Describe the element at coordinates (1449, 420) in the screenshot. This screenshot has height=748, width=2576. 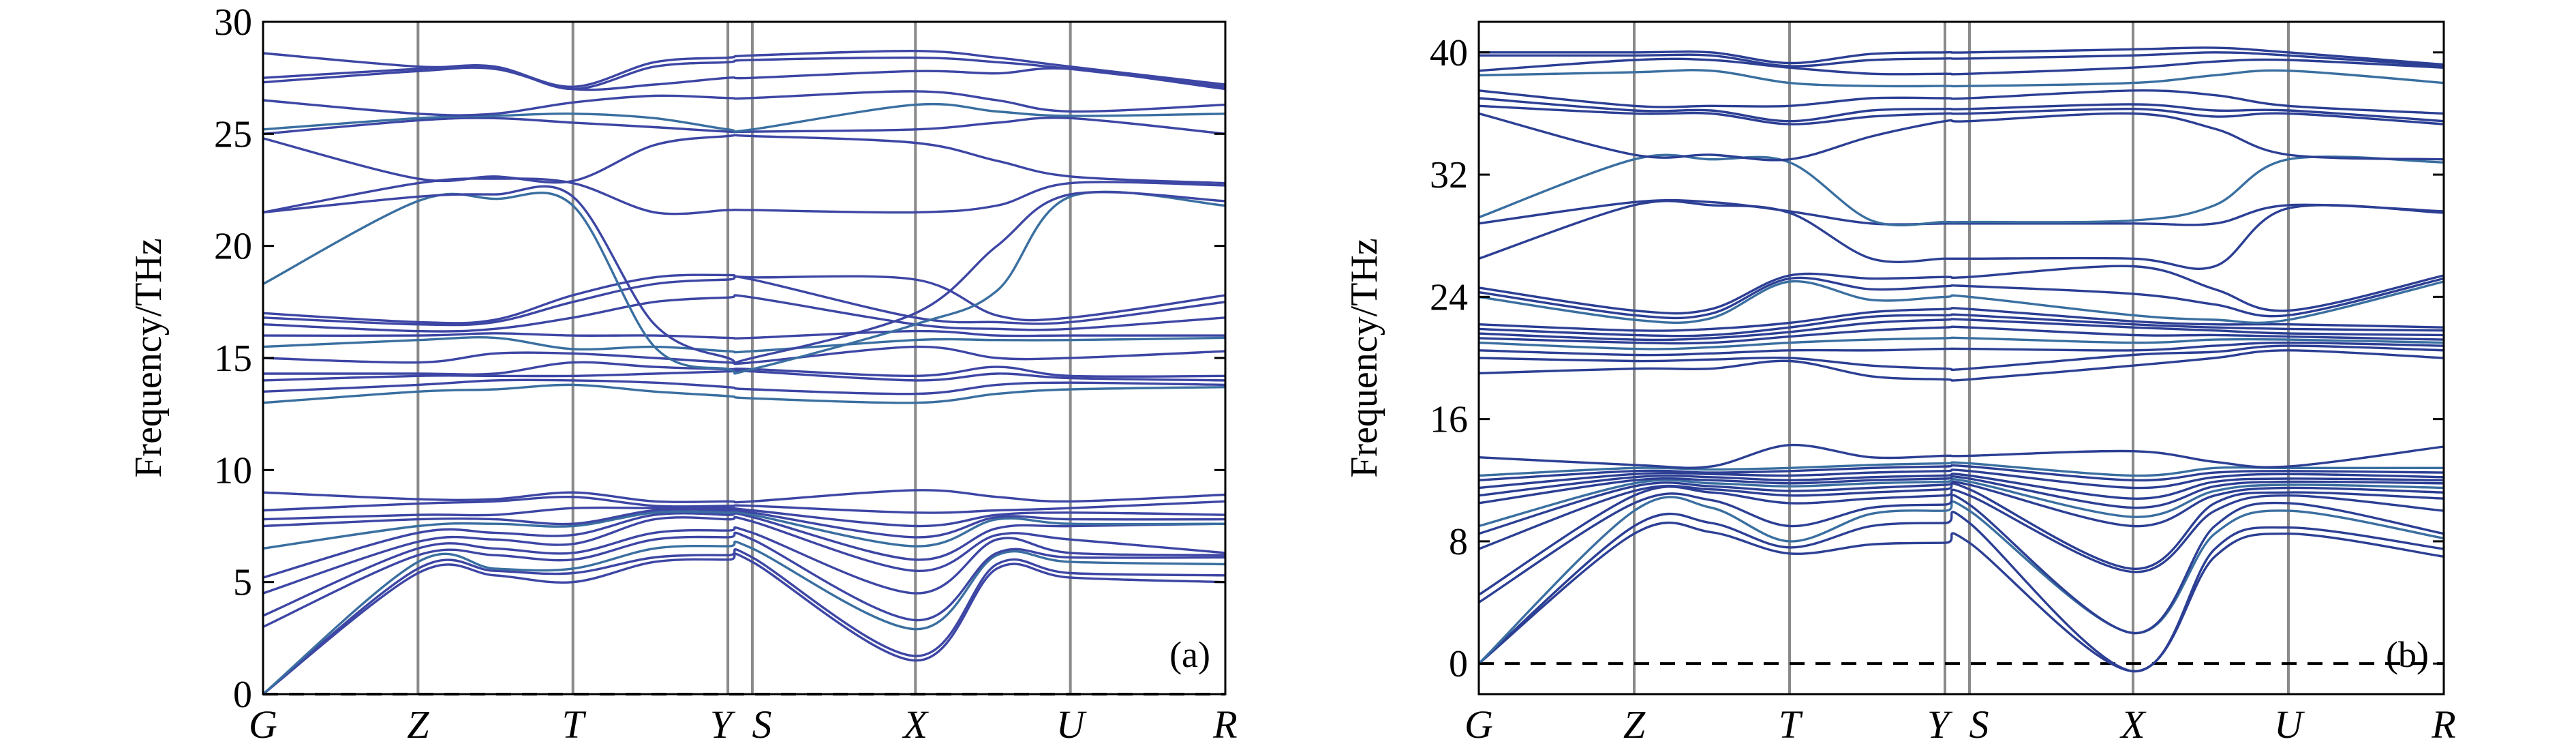
I see `y-tick-label: 16` at that location.